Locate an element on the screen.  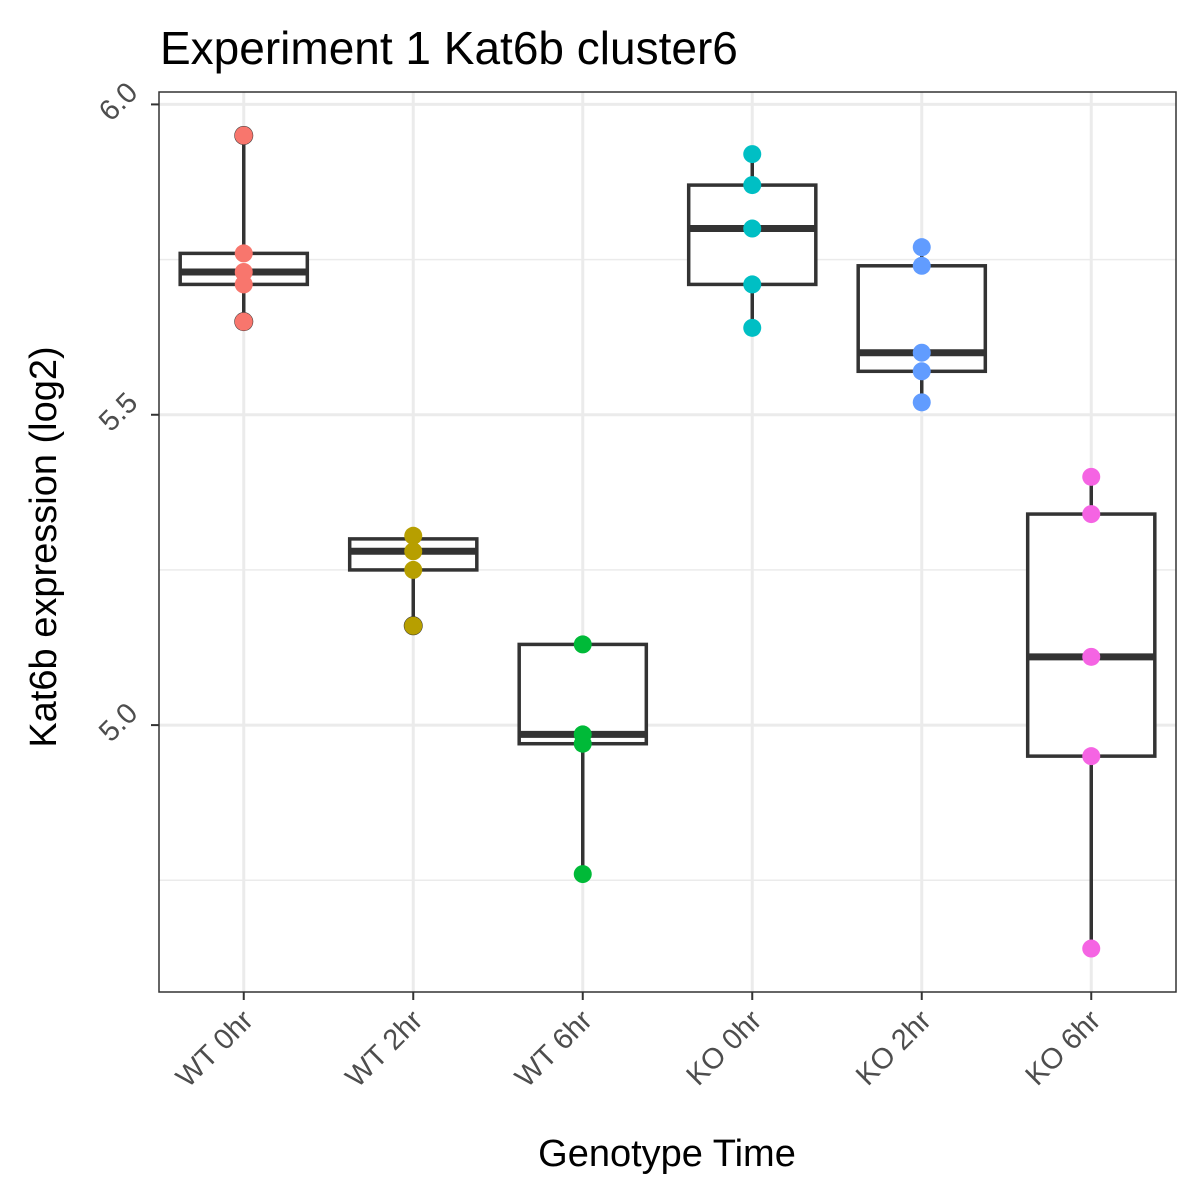
x-tick-label: WT 2hr is located at coordinates (385, 1049).